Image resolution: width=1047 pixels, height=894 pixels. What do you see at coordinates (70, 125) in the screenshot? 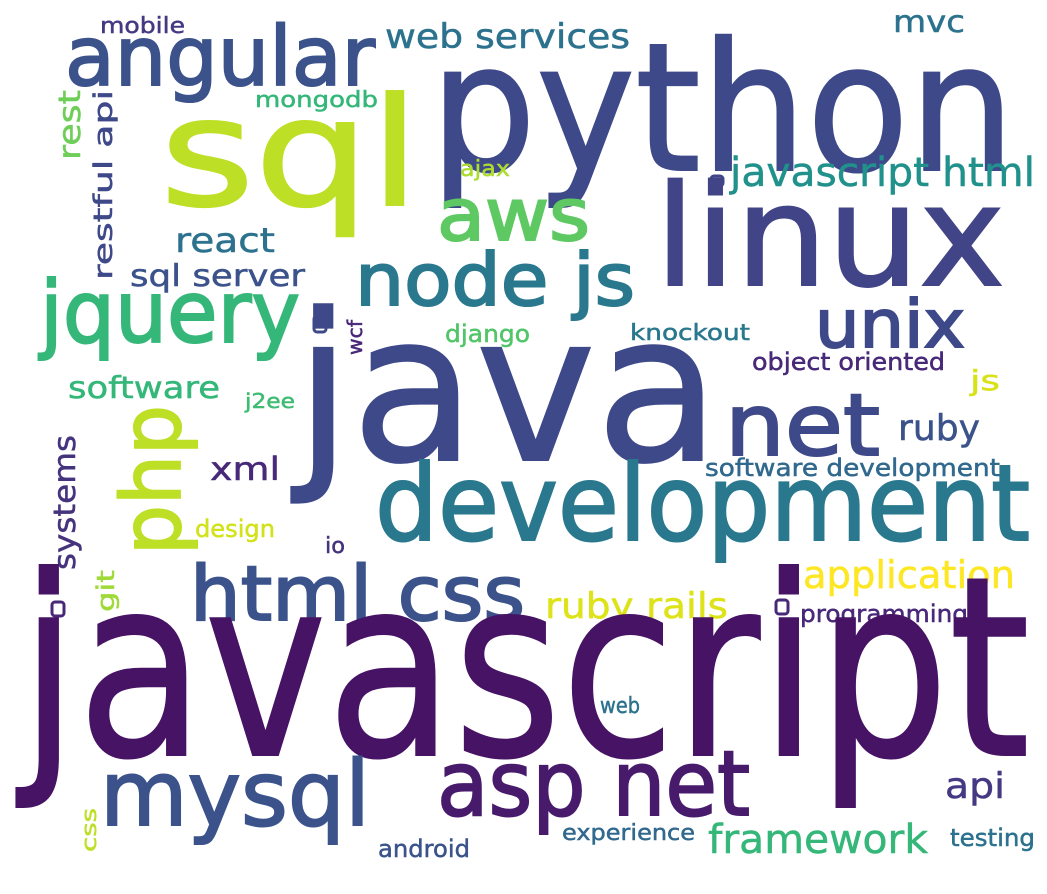
I see `word: rest` at bounding box center [70, 125].